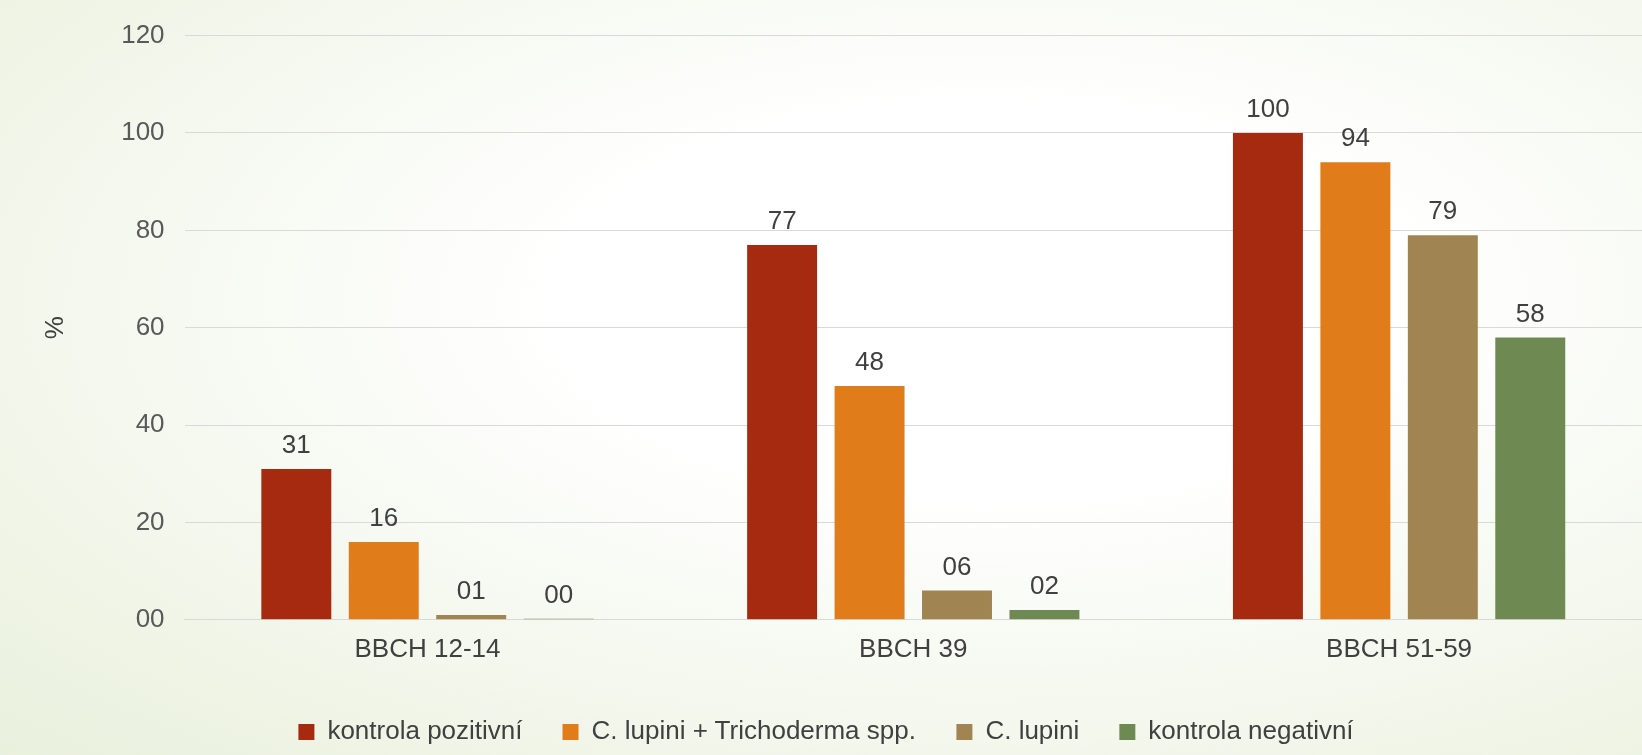 The image size is (1642, 755). What do you see at coordinates (150, 520) in the screenshot?
I see `y-tick-label: 20` at bounding box center [150, 520].